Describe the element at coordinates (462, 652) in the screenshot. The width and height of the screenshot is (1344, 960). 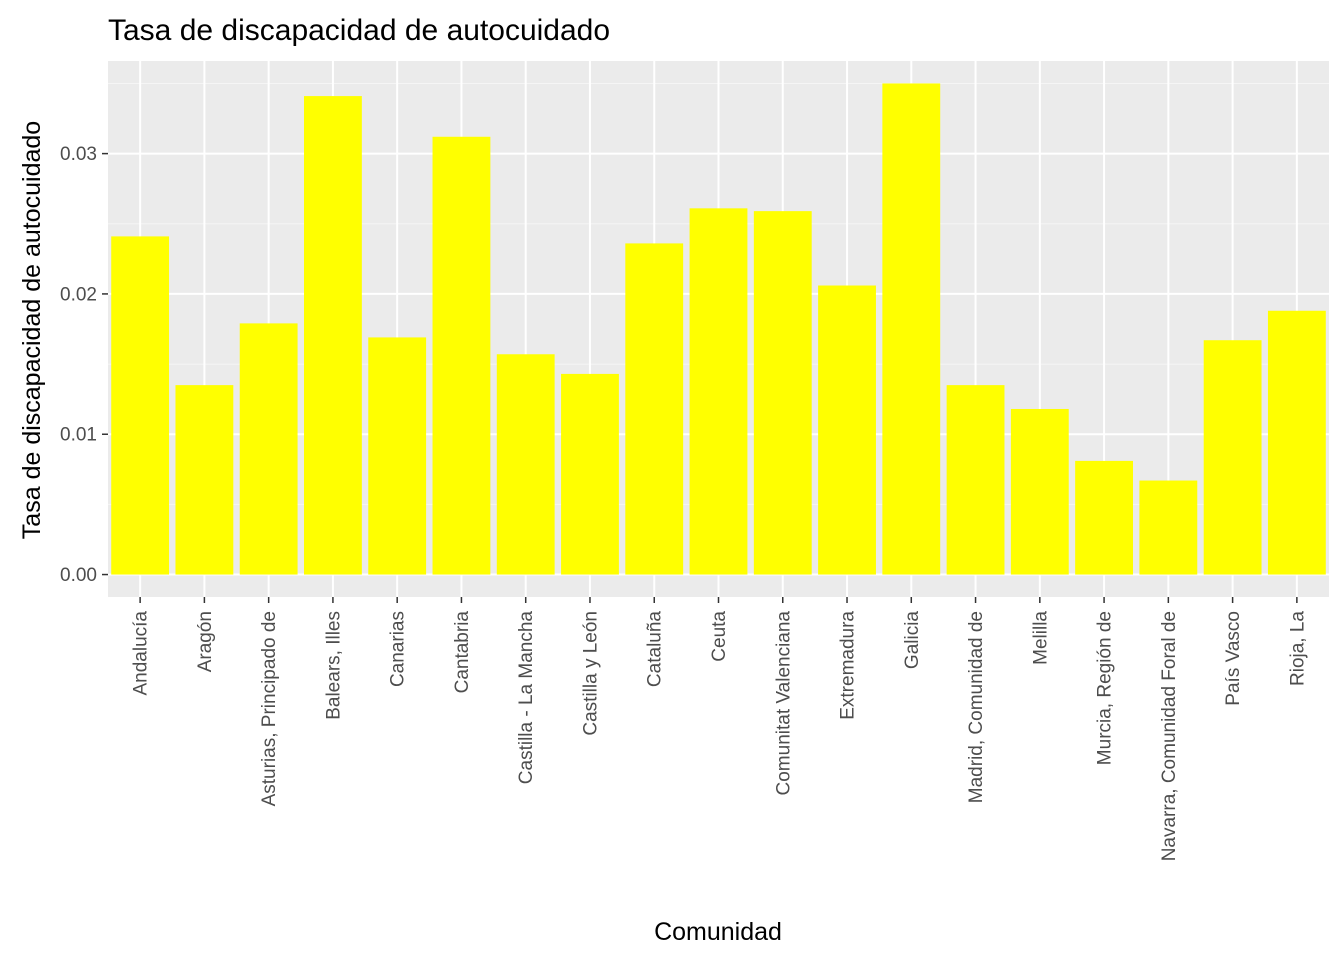
I see `x-tick-label: Cantabria` at that location.